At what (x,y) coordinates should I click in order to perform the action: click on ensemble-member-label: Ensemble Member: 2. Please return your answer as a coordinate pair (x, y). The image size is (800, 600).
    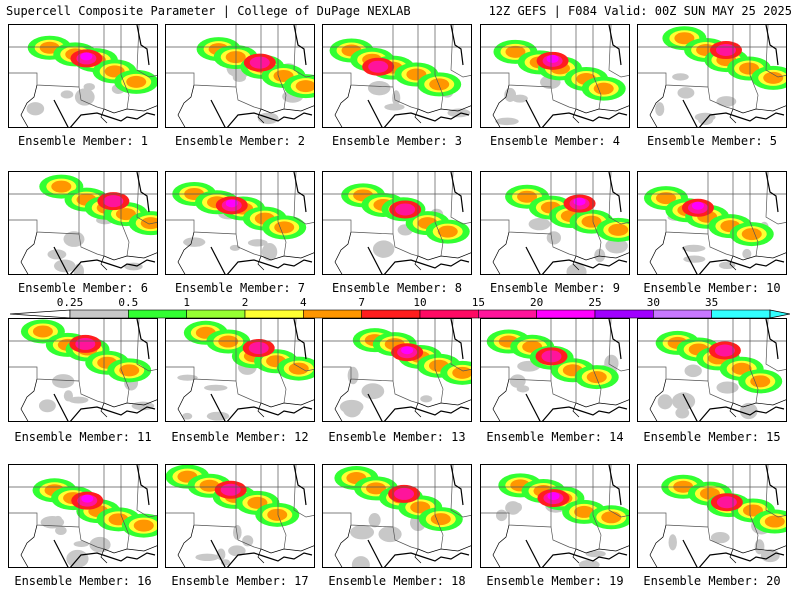
    Looking at the image, I should click on (240, 141).